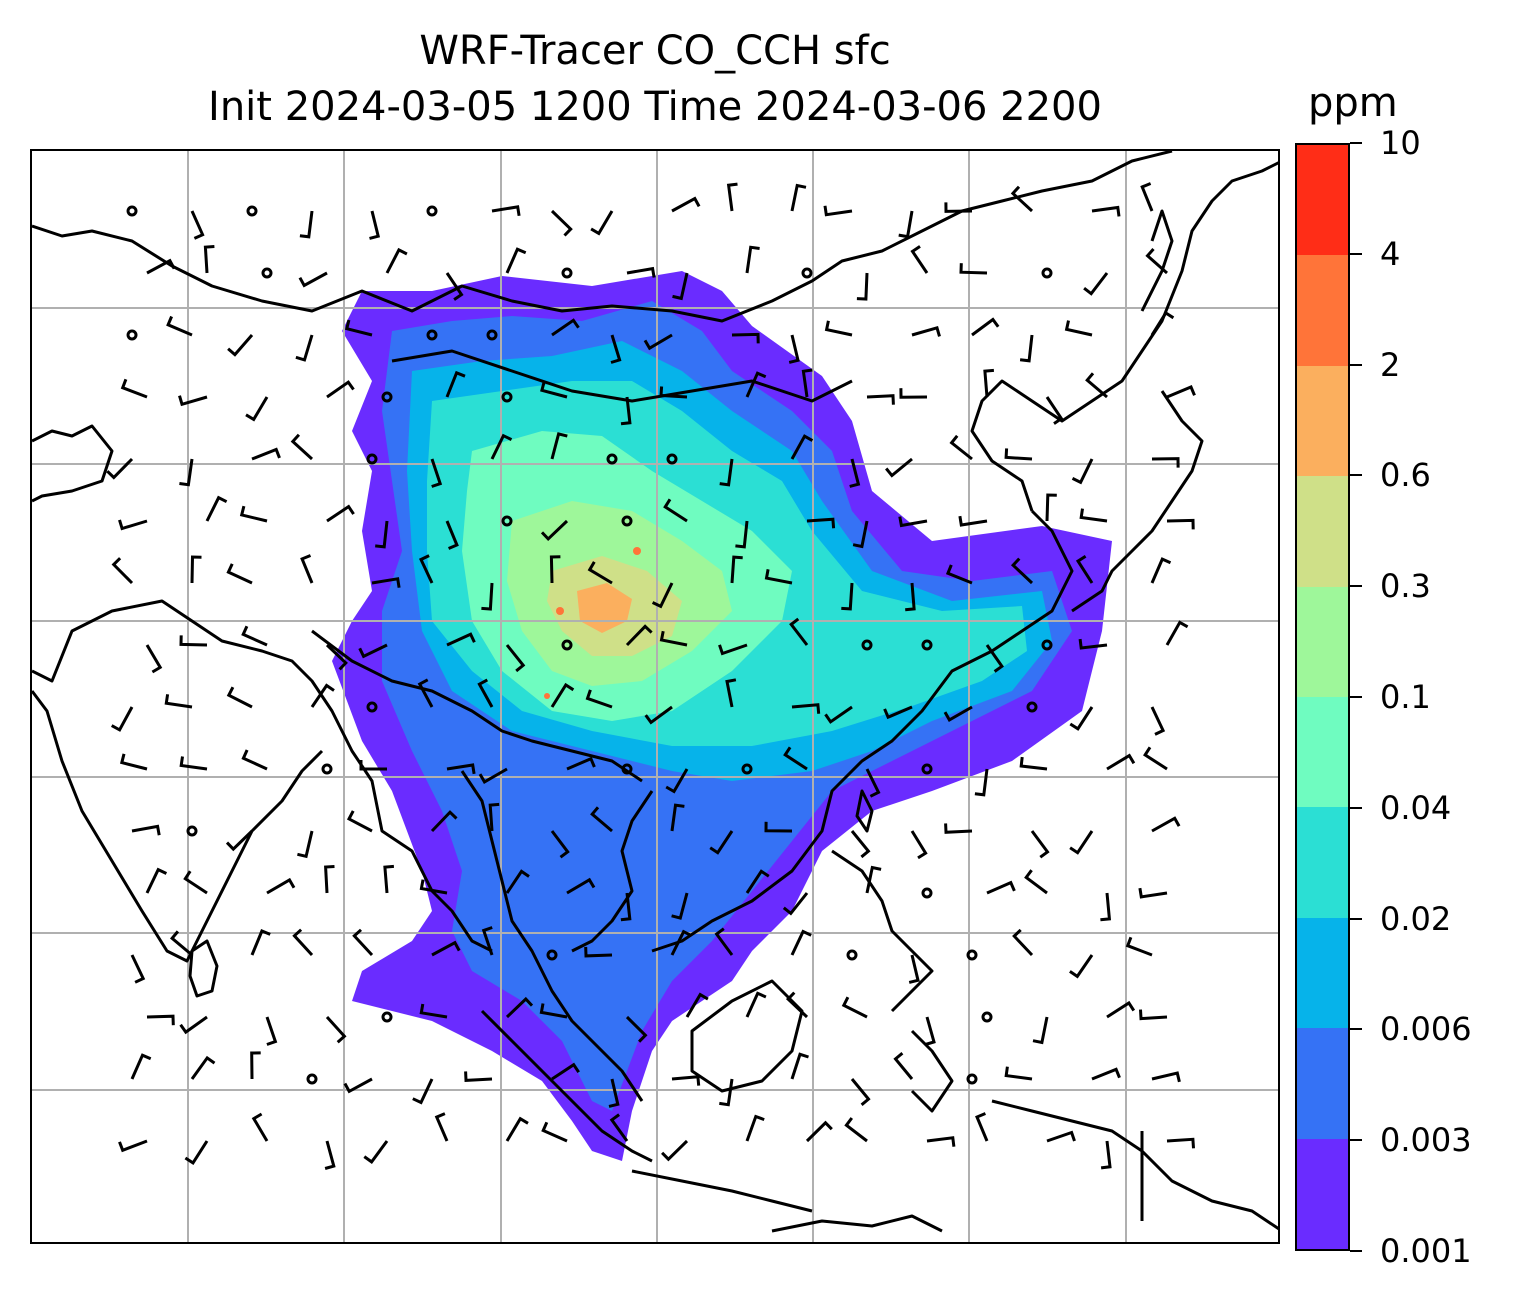 This screenshot has width=1528, height=1306. What do you see at coordinates (862, 731) in the screenshot?
I see `coastline-china` at bounding box center [862, 731].